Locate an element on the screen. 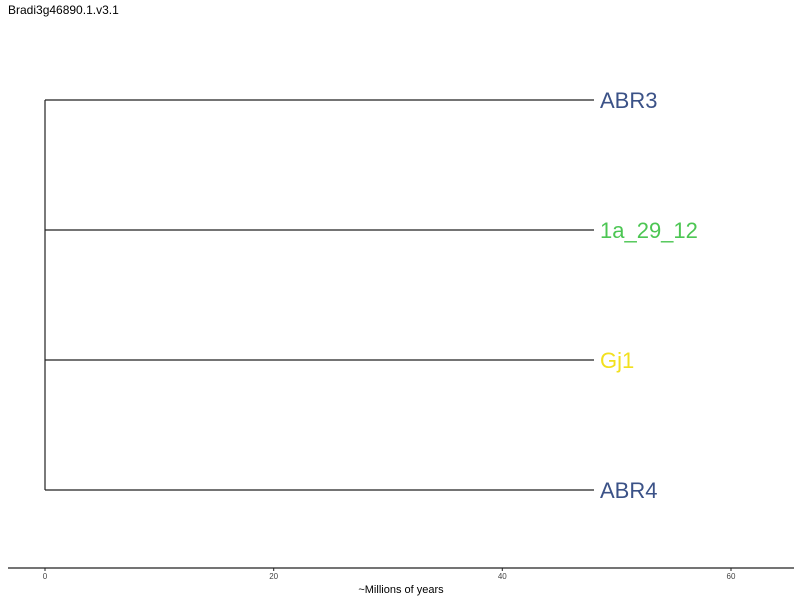 This screenshot has width=800, height=600. x-axis: 0 20 40 60 ~Millions of years is located at coordinates (401, 581).